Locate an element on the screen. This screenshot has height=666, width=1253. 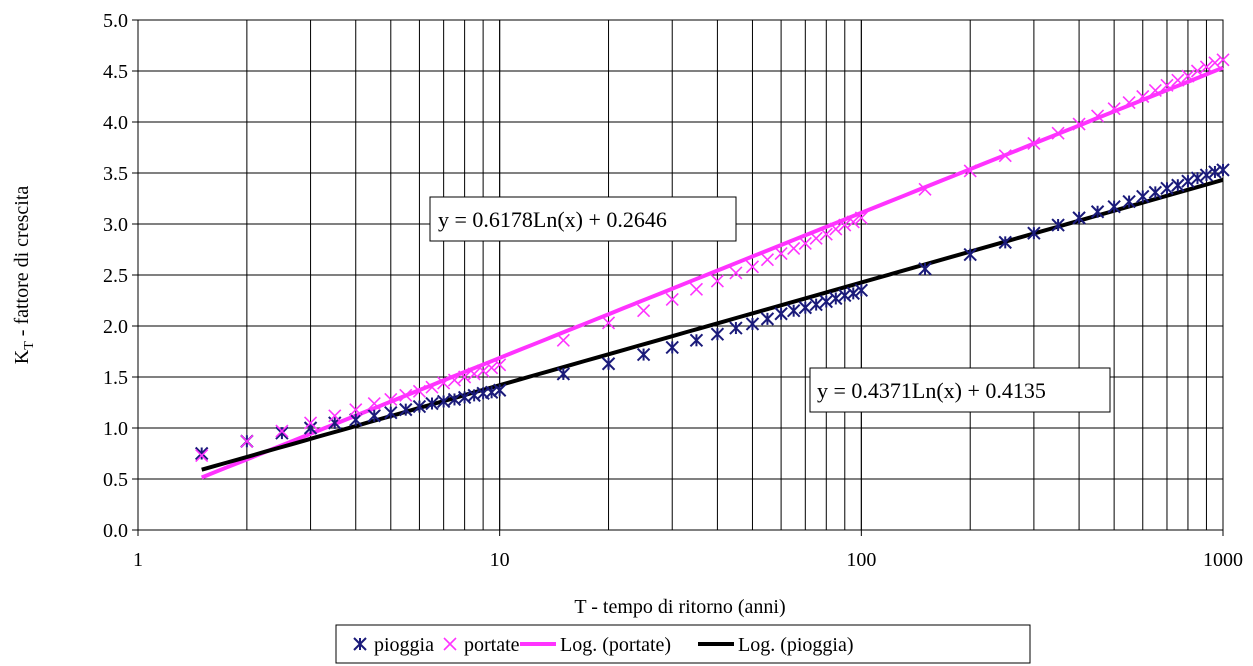
y-tick-label: 4.0 is located at coordinates (115, 123).